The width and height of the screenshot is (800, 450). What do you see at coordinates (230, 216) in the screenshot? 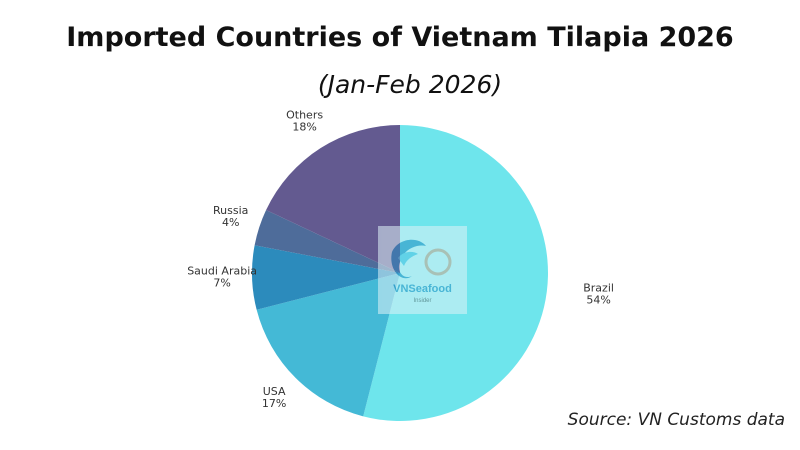
I see `pie-label-russia: Russia 4%` at bounding box center [230, 216].